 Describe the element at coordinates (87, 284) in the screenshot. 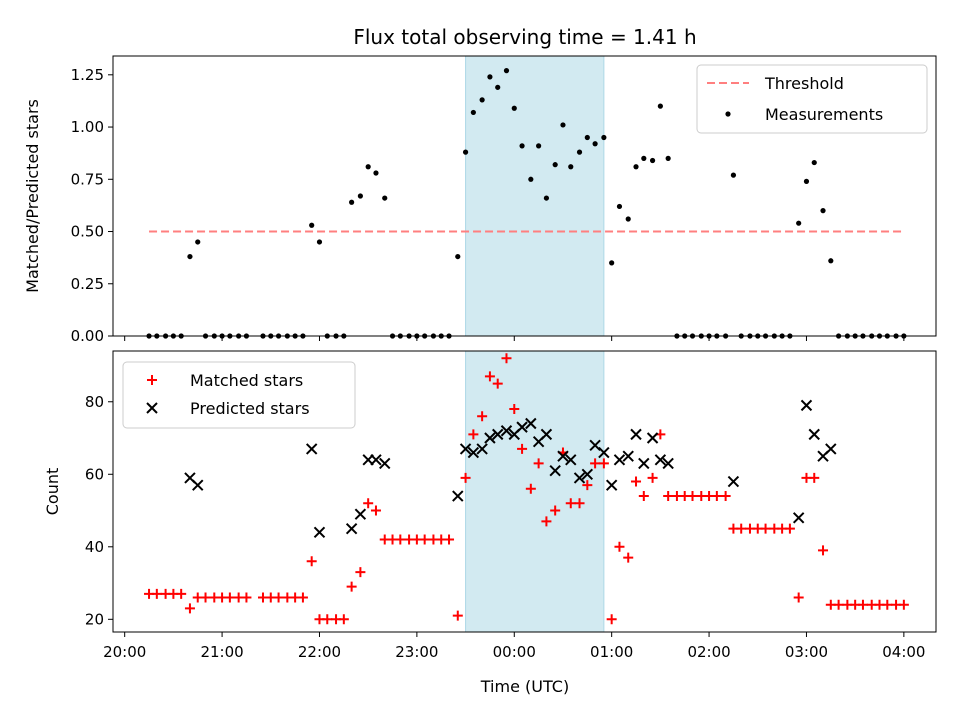

I see `y-tick-label: 0.25` at that location.